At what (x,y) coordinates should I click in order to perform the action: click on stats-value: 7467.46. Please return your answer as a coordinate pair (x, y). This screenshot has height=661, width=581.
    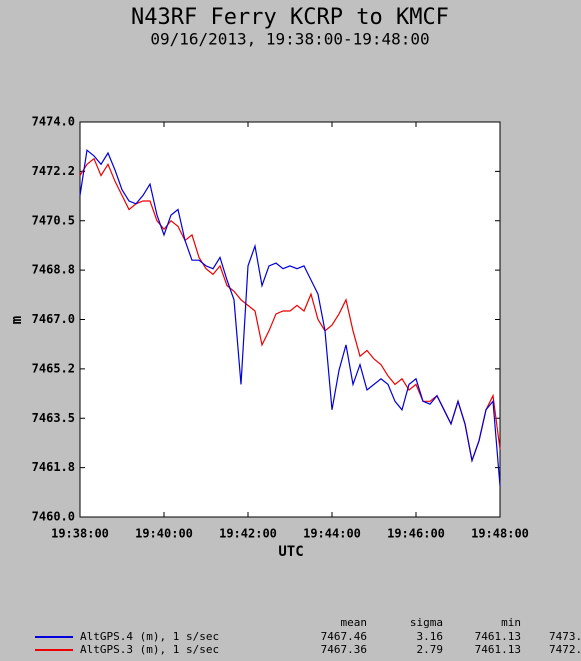
    Looking at the image, I should click on (344, 636).